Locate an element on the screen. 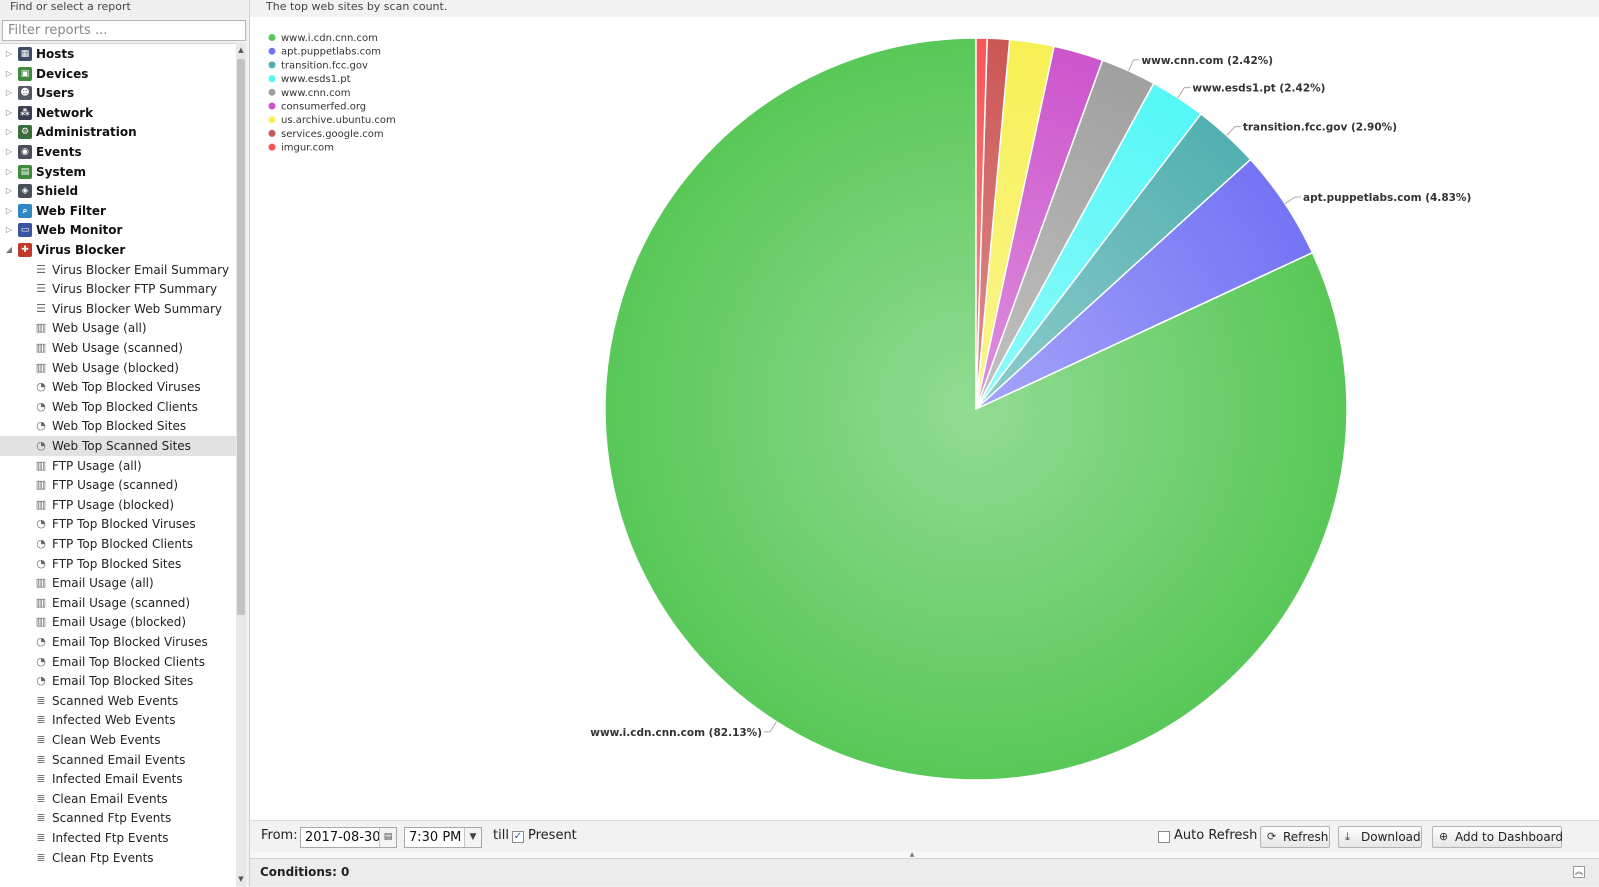  tree-report-item: ◔ Web Top Blocked Sites is located at coordinates (118, 426).